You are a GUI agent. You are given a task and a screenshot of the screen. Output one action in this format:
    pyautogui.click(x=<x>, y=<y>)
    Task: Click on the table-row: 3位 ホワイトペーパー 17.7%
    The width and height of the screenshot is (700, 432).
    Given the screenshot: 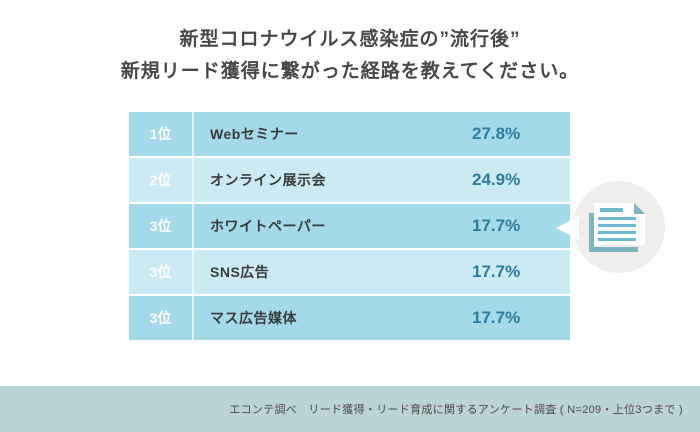 What is the action you would take?
    pyautogui.click(x=349, y=226)
    